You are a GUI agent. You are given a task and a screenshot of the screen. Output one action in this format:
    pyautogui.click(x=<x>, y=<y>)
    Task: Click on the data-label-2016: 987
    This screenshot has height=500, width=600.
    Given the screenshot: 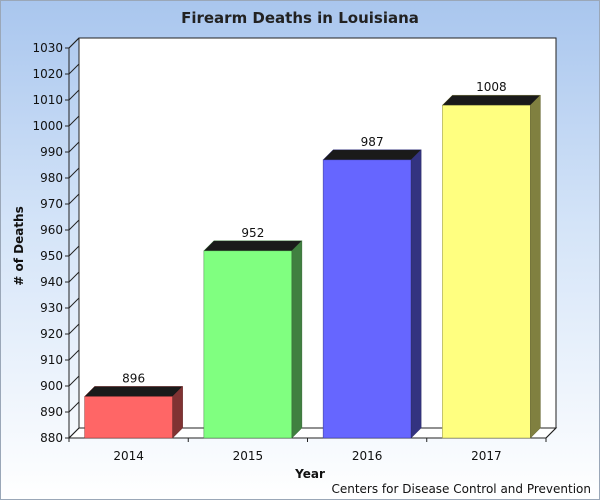 What is the action you would take?
    pyautogui.click(x=372, y=142)
    